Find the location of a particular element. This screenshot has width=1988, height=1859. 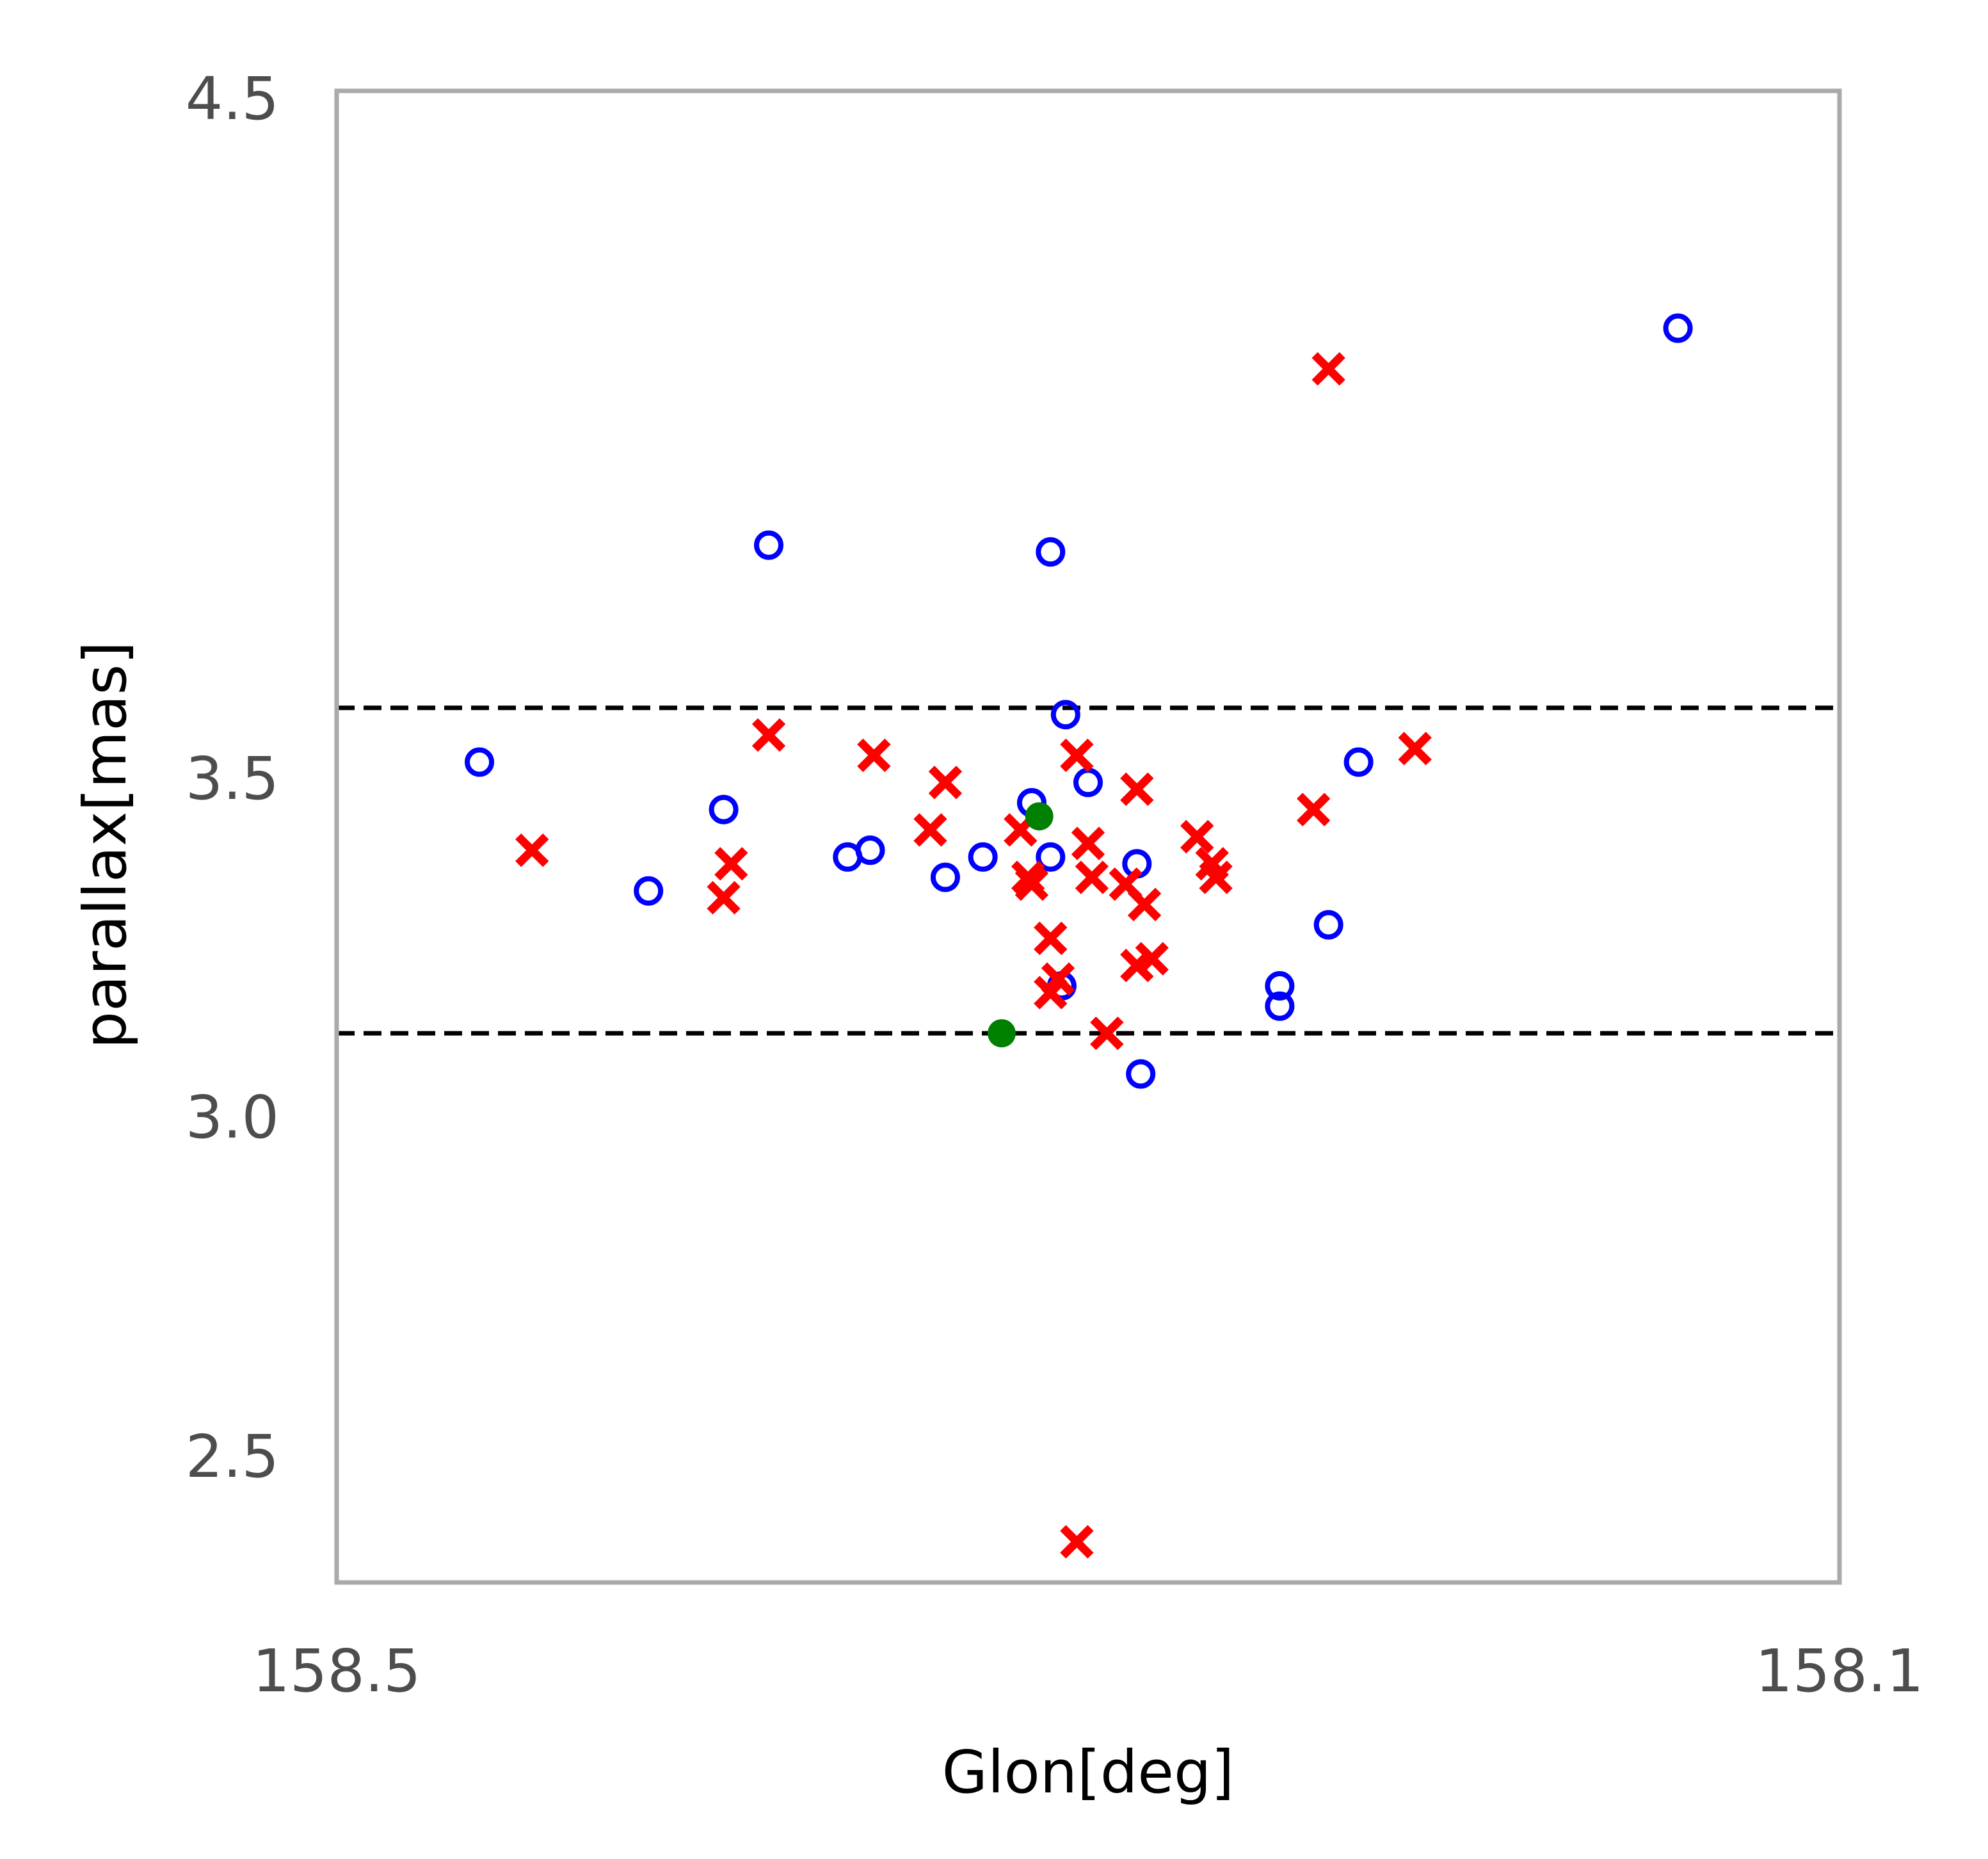

reference-lines is located at coordinates (1088, 870).